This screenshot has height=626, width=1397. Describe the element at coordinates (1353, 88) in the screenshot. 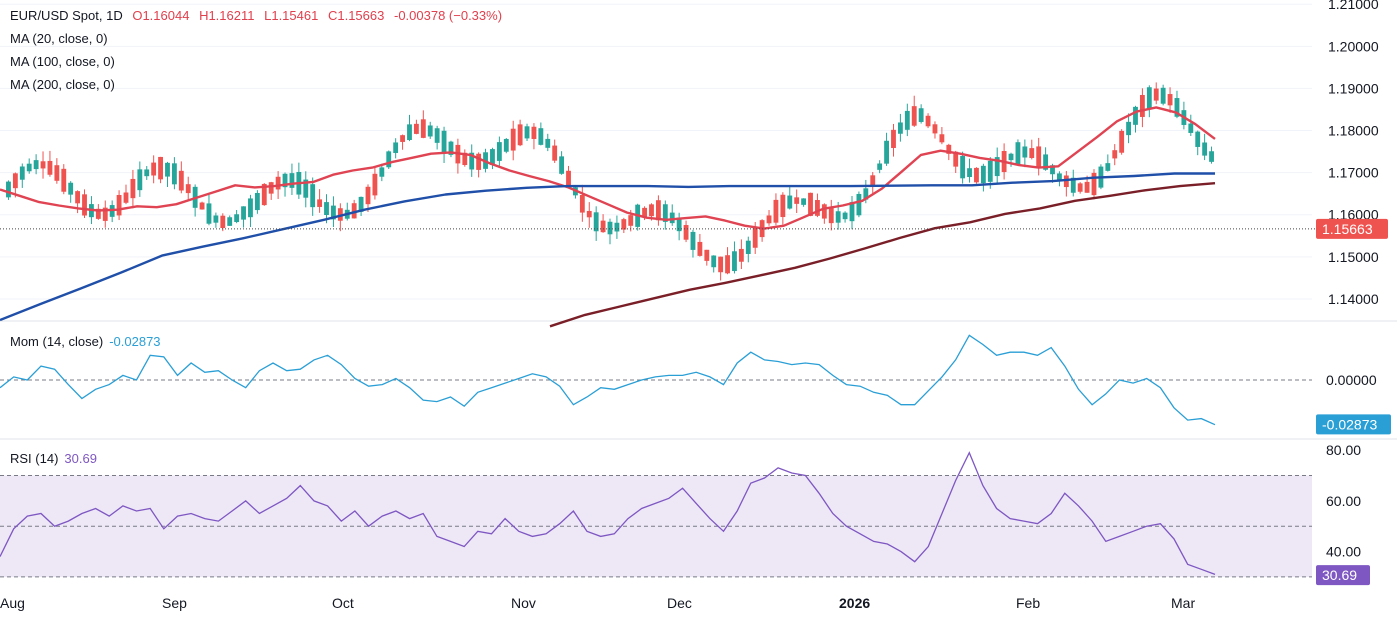

I see `price-axis-tick: 1.19000` at that location.